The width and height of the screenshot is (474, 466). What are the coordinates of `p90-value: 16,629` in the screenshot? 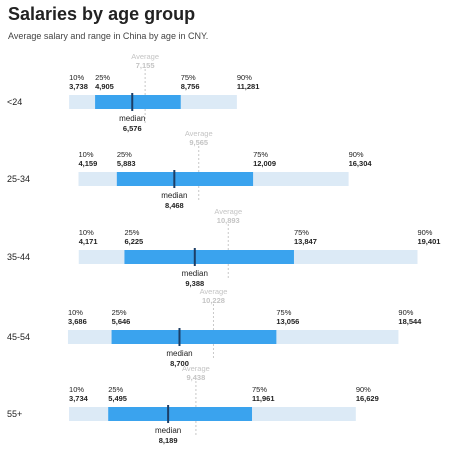 It's located at (367, 398).